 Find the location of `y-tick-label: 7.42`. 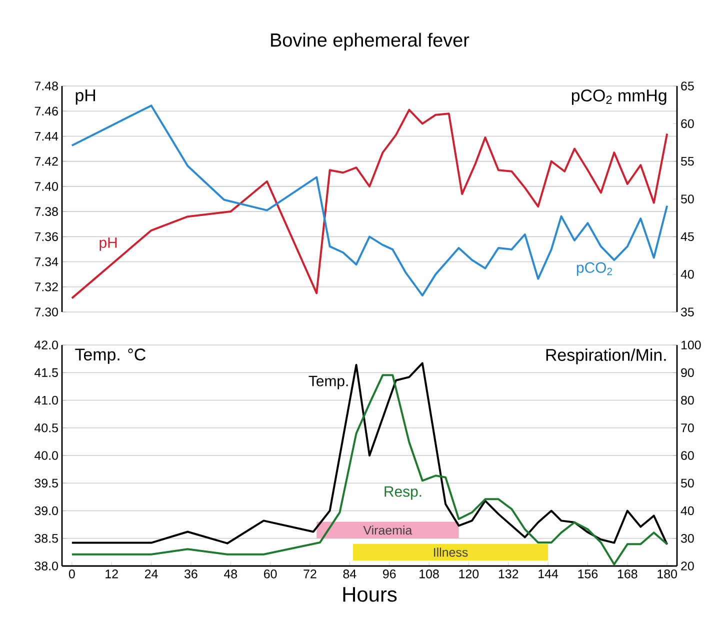

y-tick-label: 7.42 is located at coordinates (46, 161).